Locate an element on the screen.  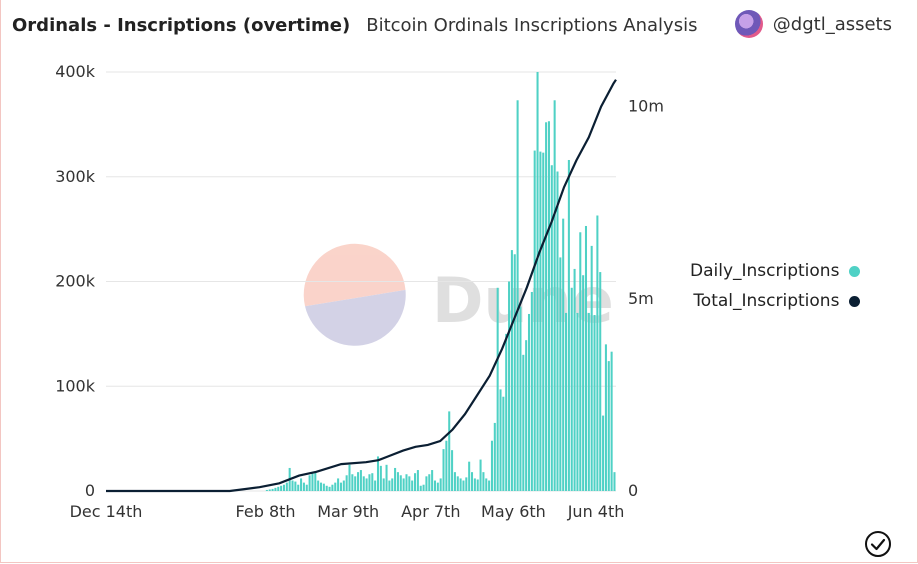
legend-dot-total is located at coordinates (855, 301).